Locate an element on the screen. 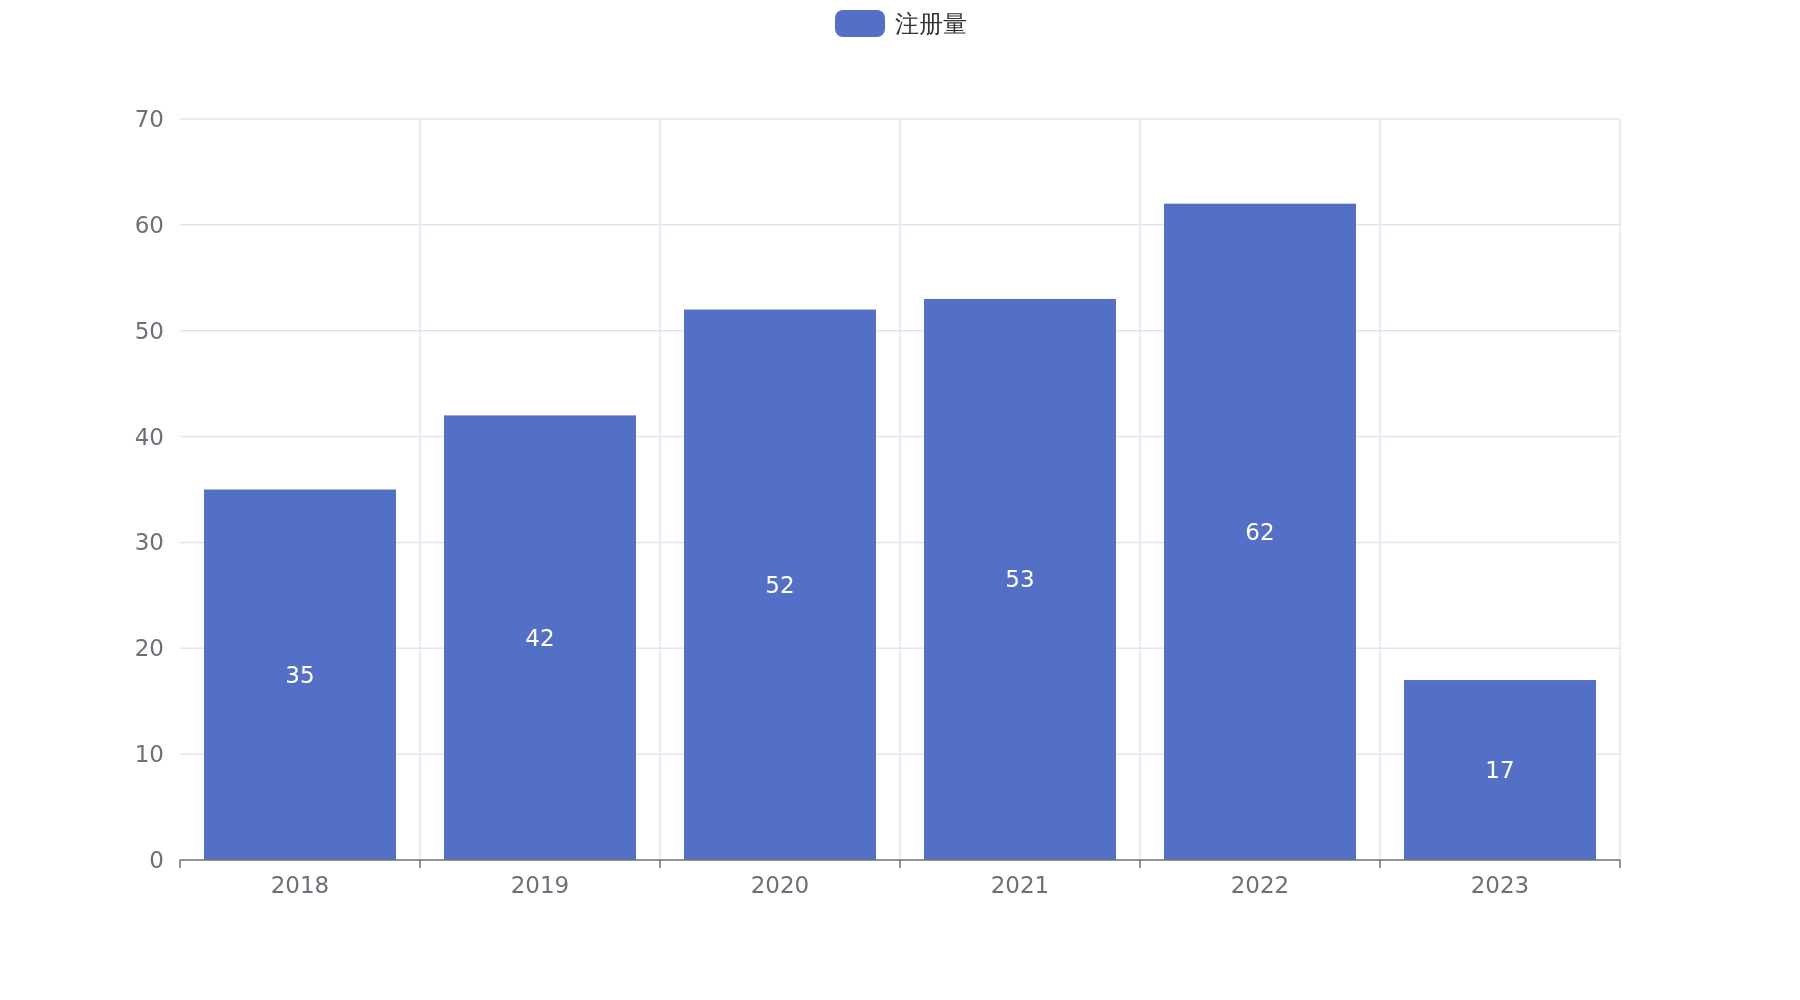  x-tick-label: 2022 is located at coordinates (1260, 885).